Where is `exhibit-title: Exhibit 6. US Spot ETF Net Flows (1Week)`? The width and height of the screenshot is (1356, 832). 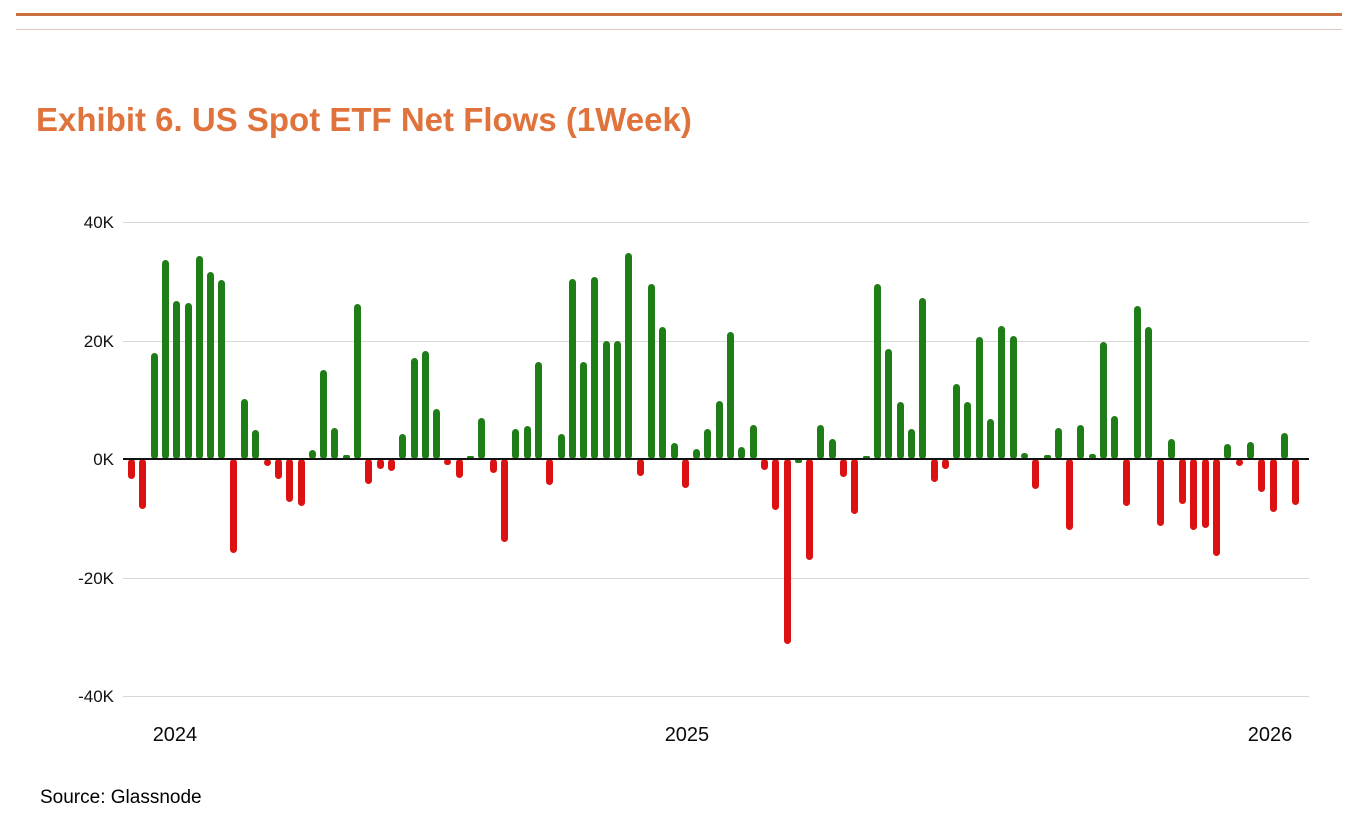 exhibit-title: Exhibit 6. US Spot ETF Net Flows (1Week) is located at coordinates (364, 119).